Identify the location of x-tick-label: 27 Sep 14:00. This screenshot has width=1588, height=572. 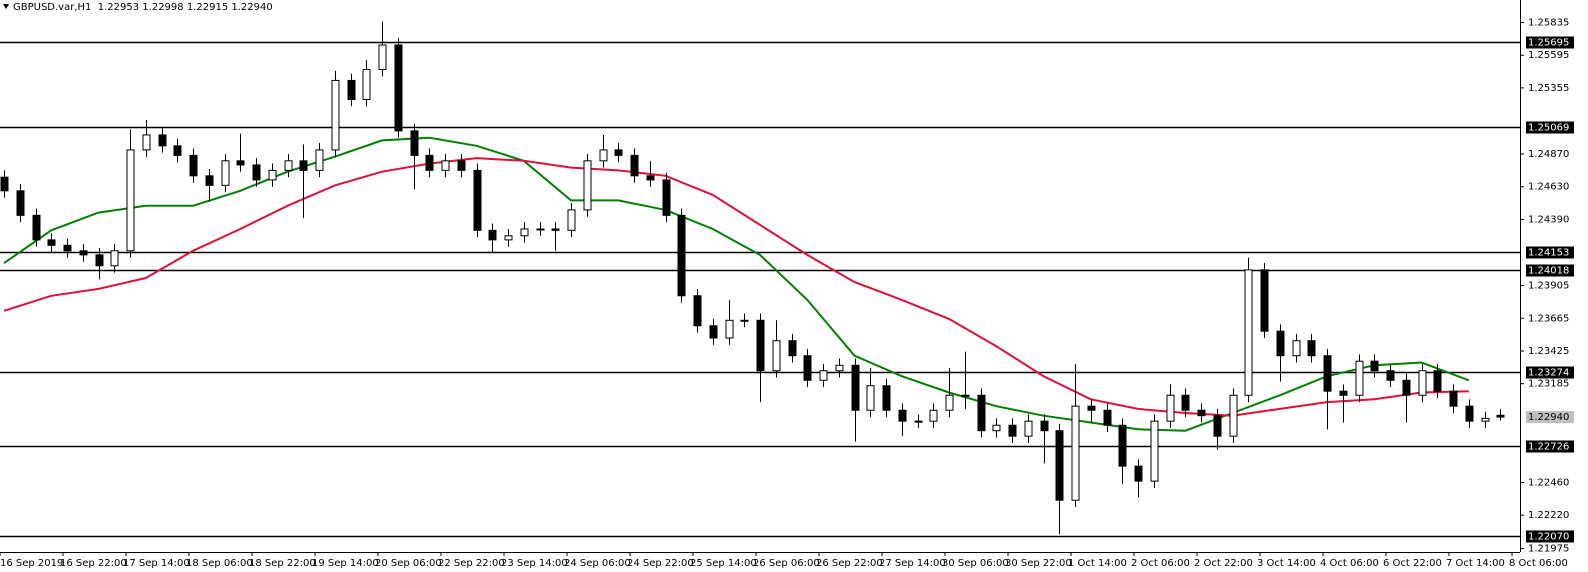
(912, 563).